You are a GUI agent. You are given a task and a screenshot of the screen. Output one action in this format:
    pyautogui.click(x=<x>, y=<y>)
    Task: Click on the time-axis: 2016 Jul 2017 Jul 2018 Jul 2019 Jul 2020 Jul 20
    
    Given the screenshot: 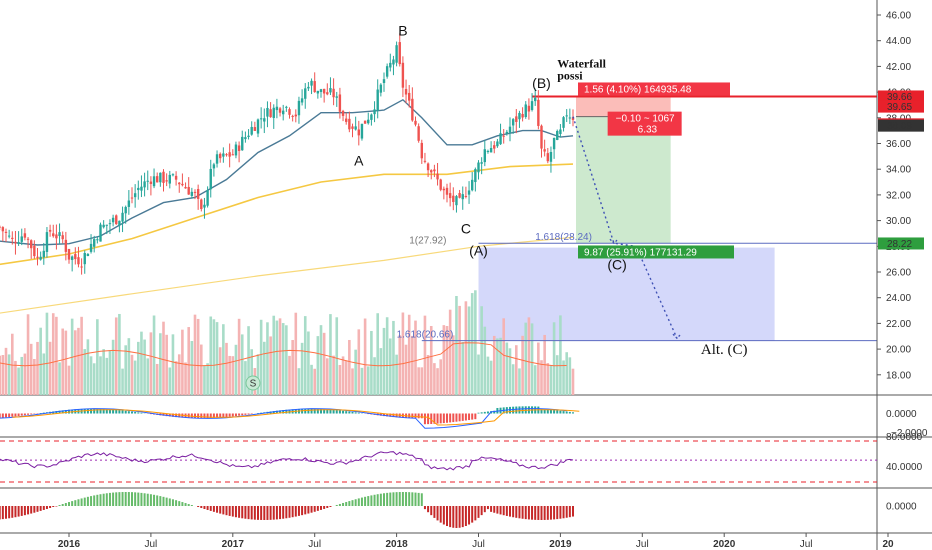 What is the action you would take?
    pyautogui.click(x=476, y=541)
    